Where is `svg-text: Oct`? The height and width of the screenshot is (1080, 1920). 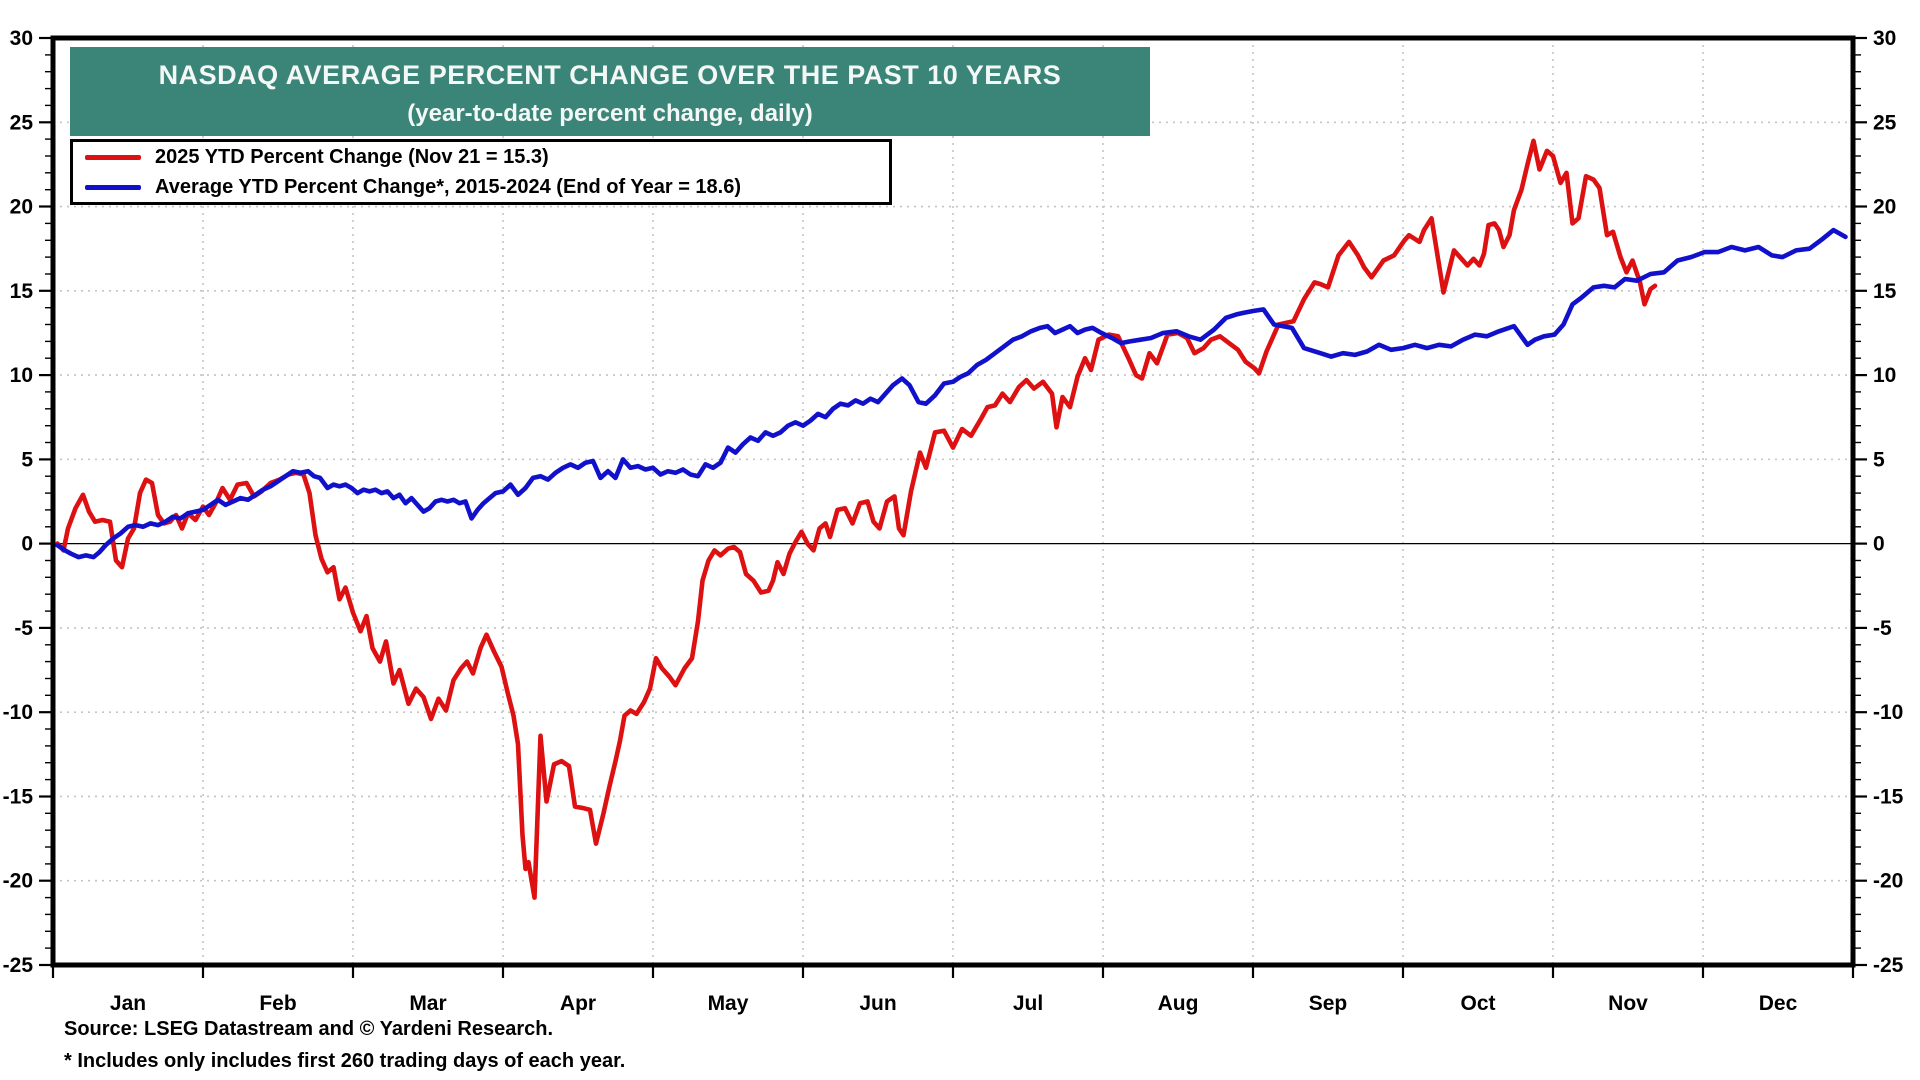 svg-text: Oct is located at coordinates (1477, 1003).